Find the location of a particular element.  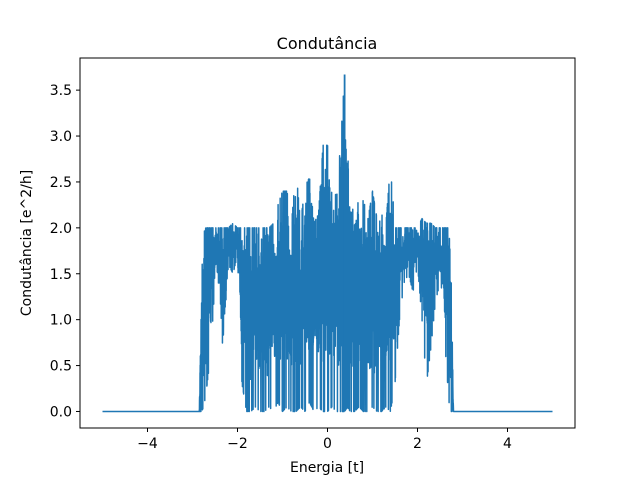

y-tick-label: 3.5 is located at coordinates (61, 91).